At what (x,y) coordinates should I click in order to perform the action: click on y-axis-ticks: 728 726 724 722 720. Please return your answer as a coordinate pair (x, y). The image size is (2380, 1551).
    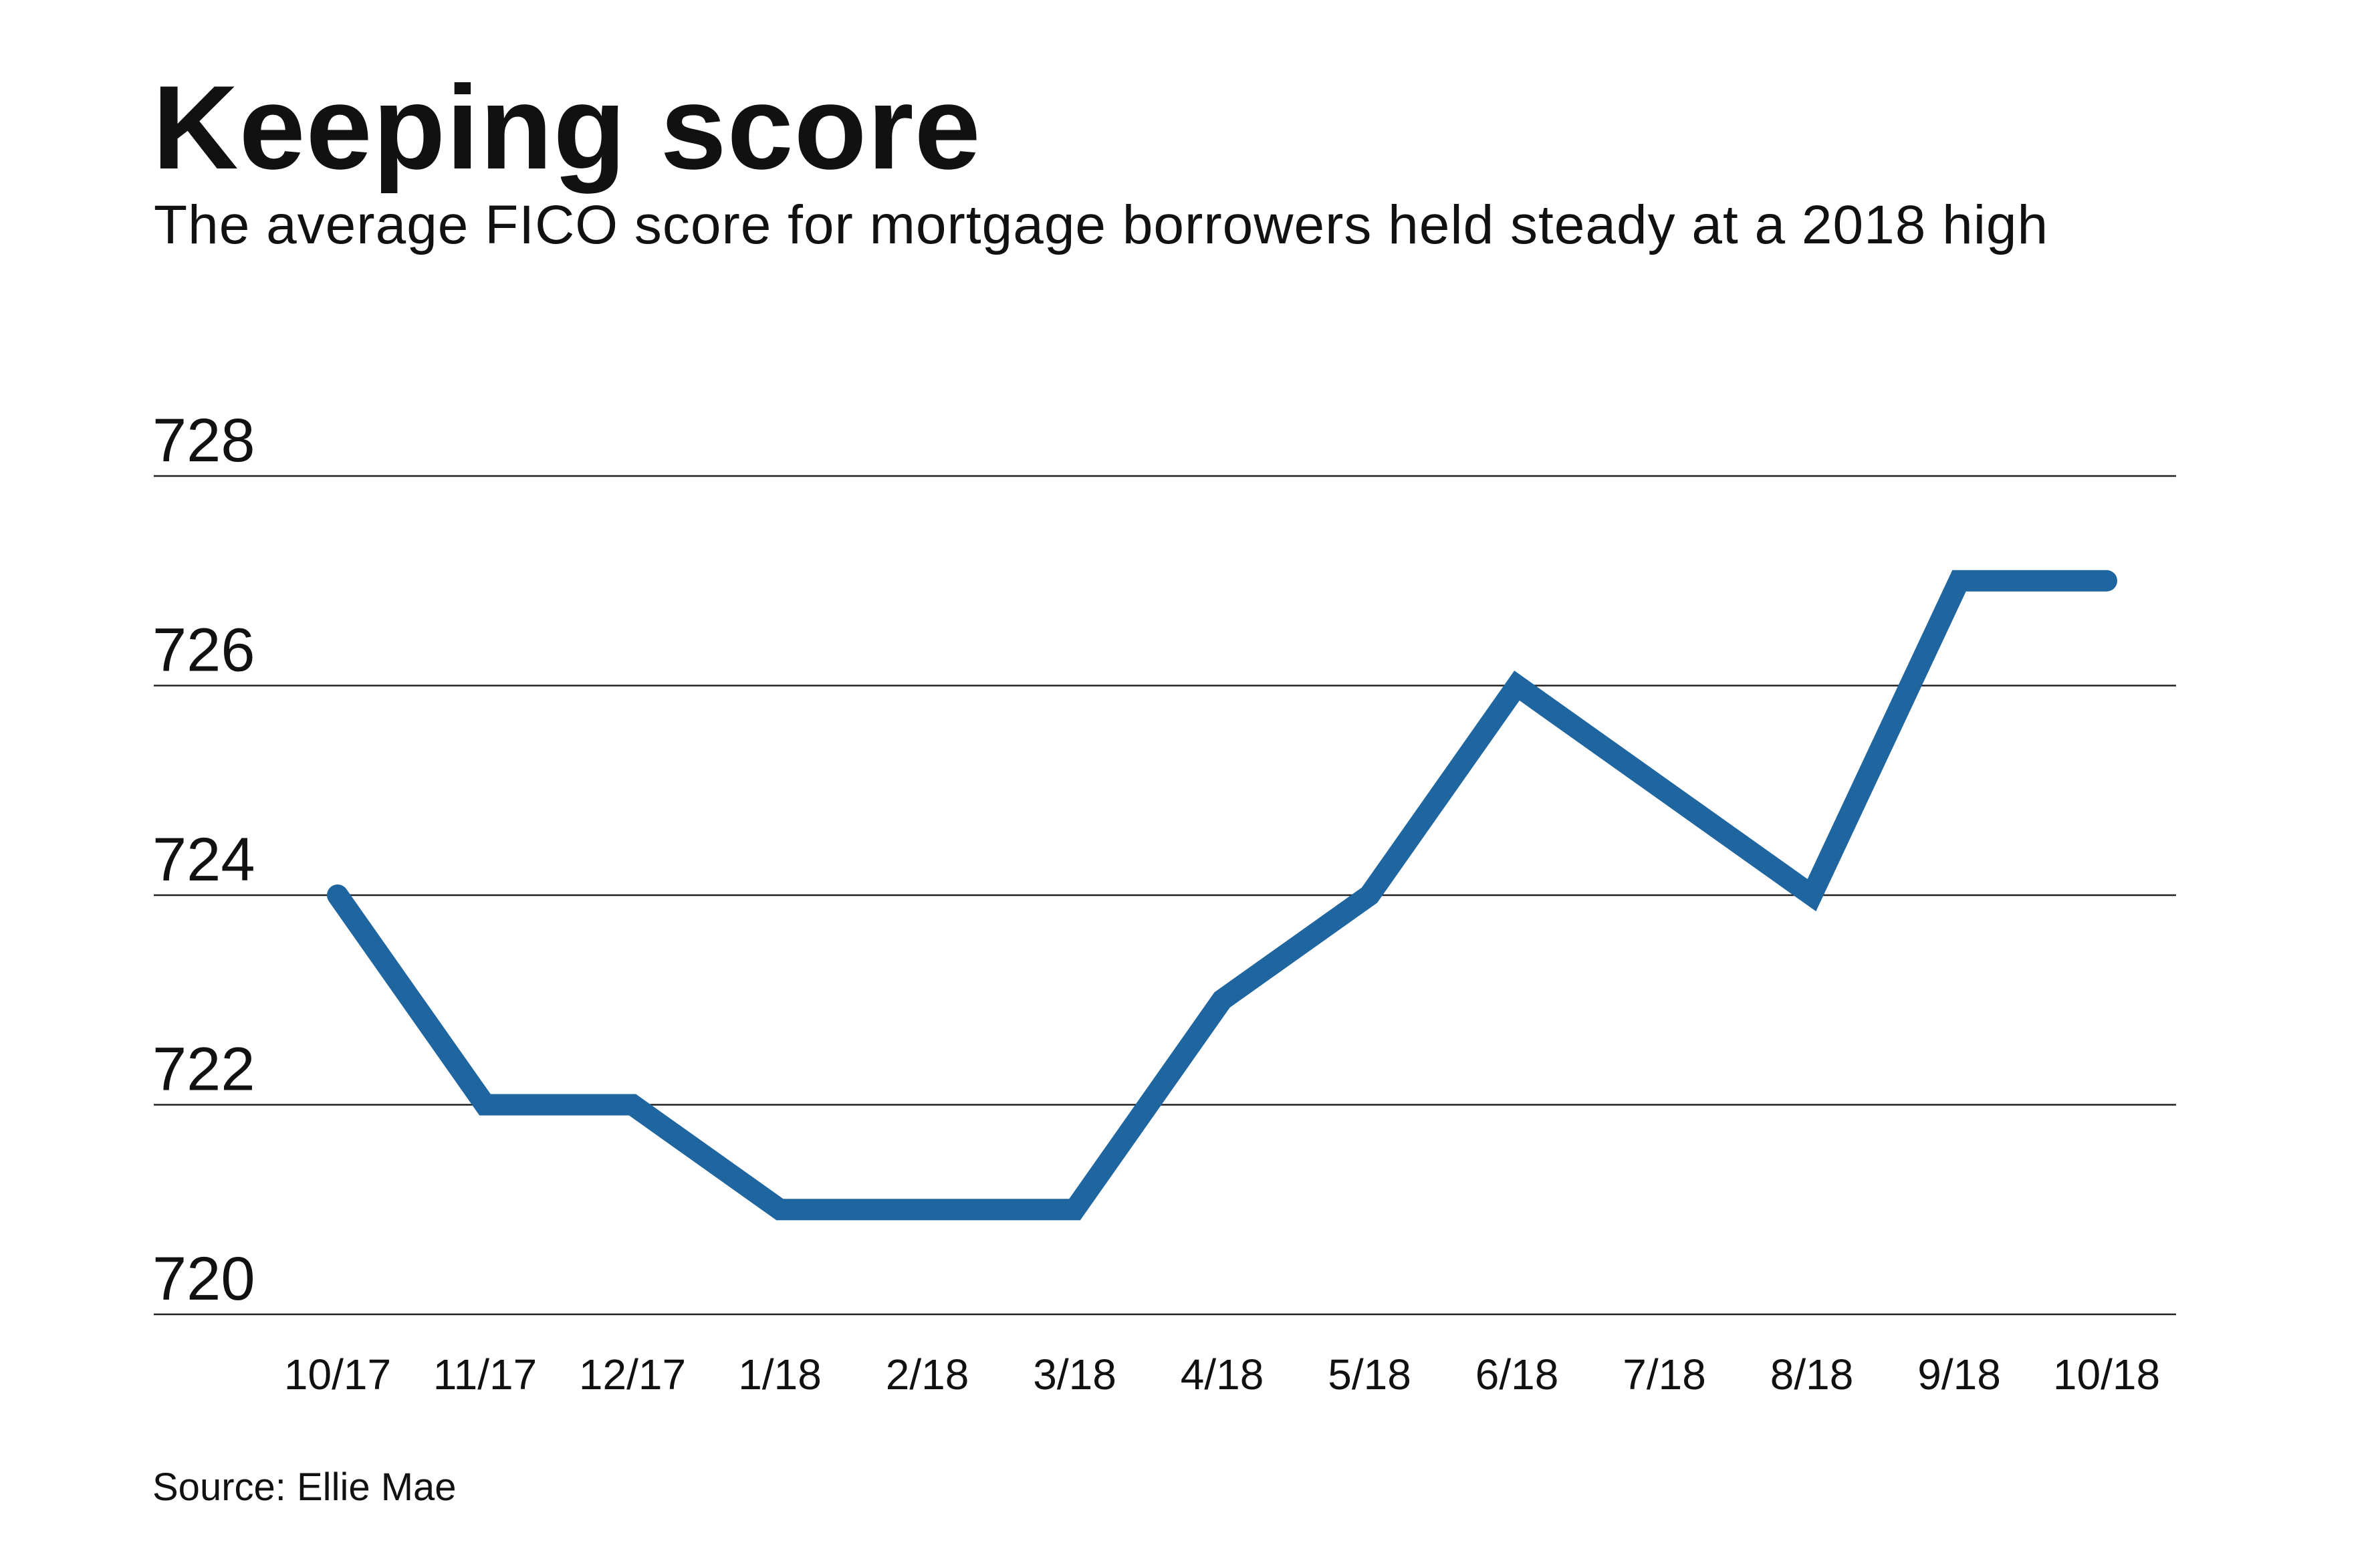
    Looking at the image, I should click on (203, 860).